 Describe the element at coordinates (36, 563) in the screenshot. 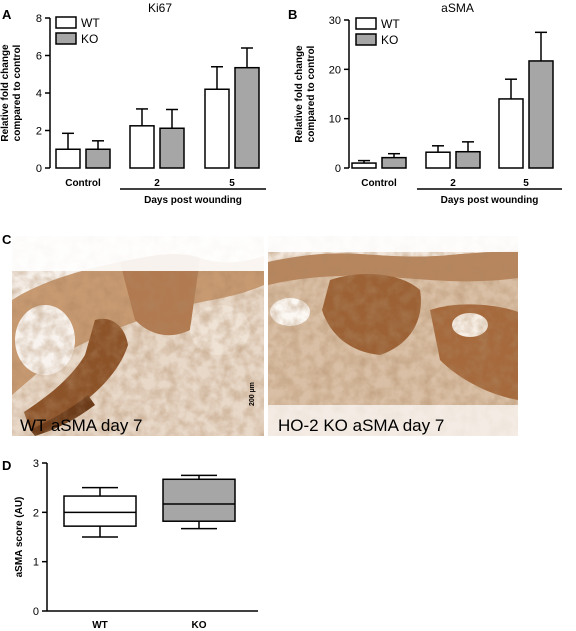

I see `y-tick-label: 1` at that location.